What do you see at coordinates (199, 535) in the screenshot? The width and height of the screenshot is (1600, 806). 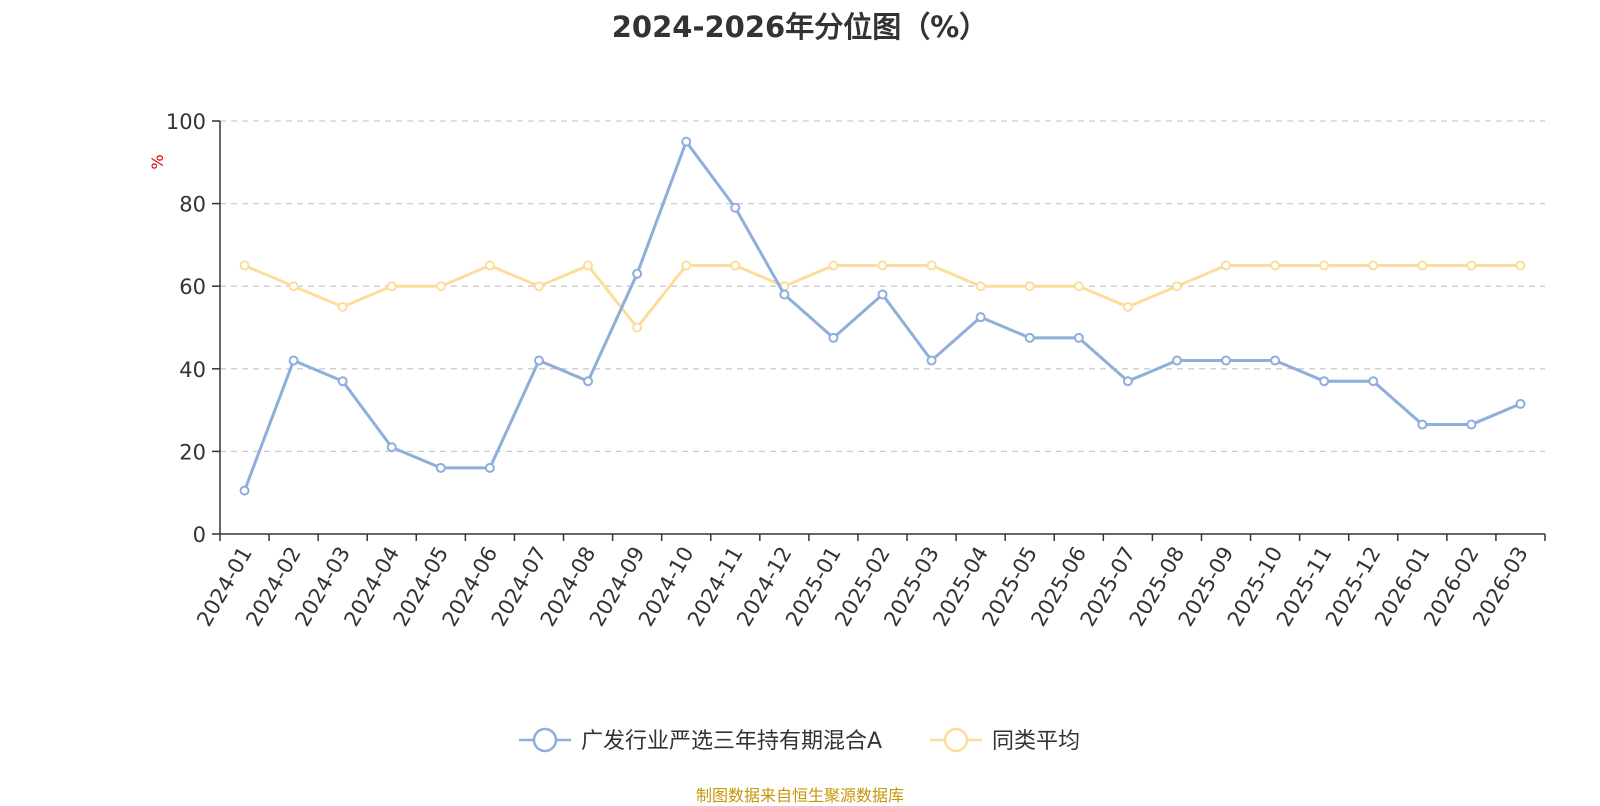 I see `y-tick-label: 0` at bounding box center [199, 535].